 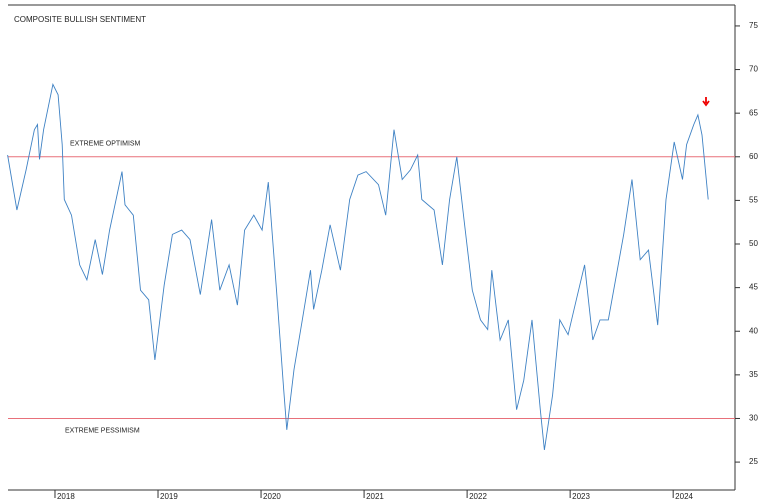 What do you see at coordinates (753, 25) in the screenshot?
I see `y-tick-label: 75` at bounding box center [753, 25].